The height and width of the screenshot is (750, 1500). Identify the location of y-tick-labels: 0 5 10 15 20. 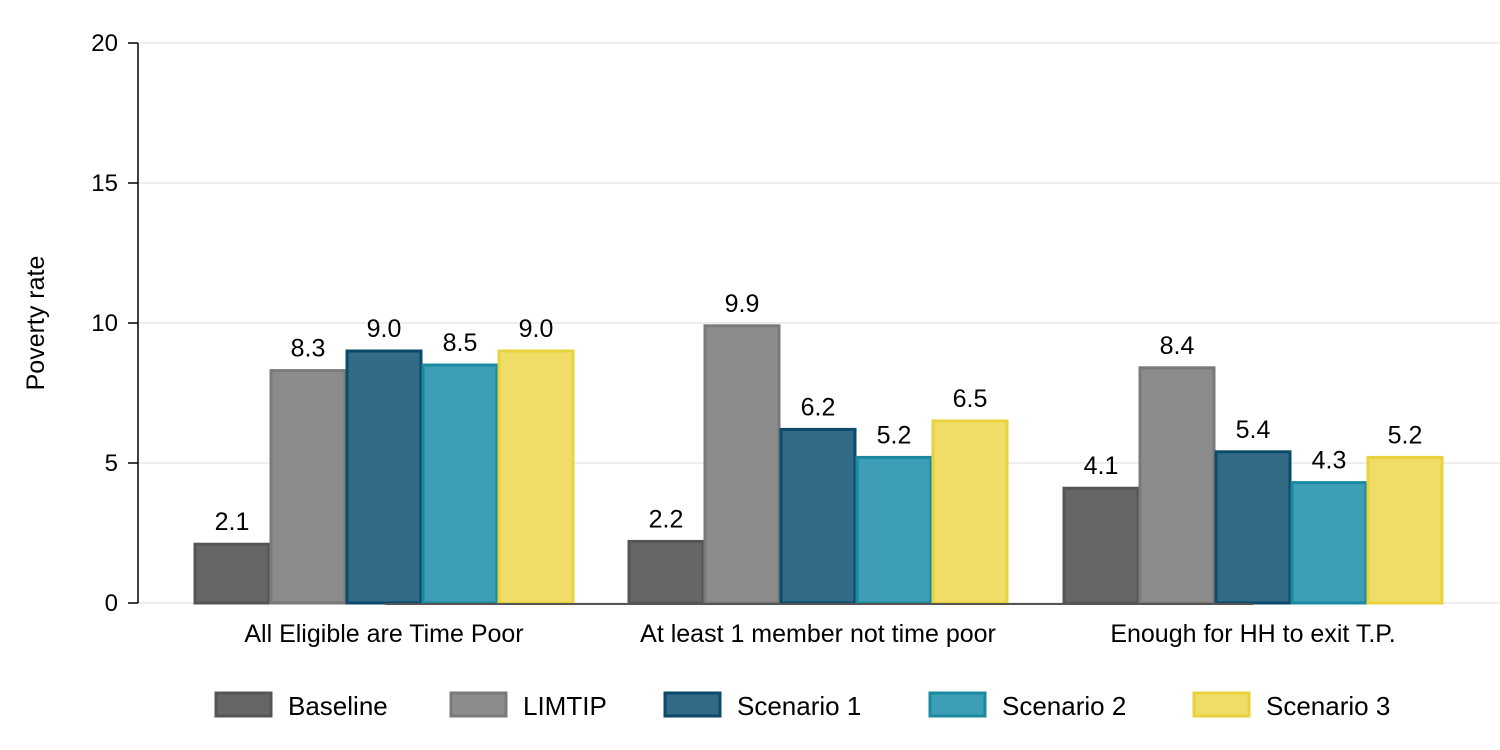
(104, 323).